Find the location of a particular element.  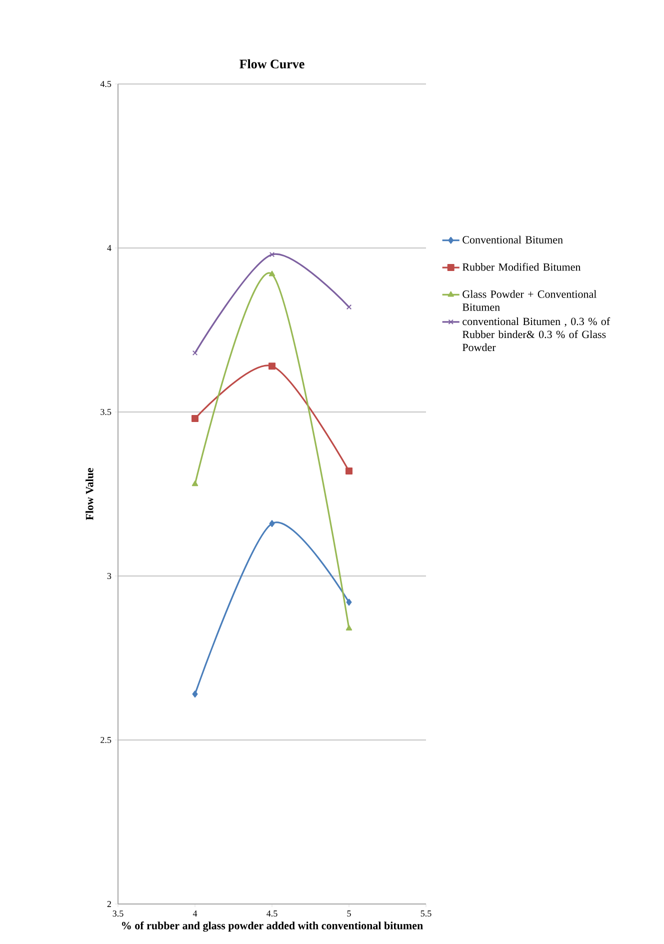

y-tick-label: 2.5 is located at coordinates (106, 740).